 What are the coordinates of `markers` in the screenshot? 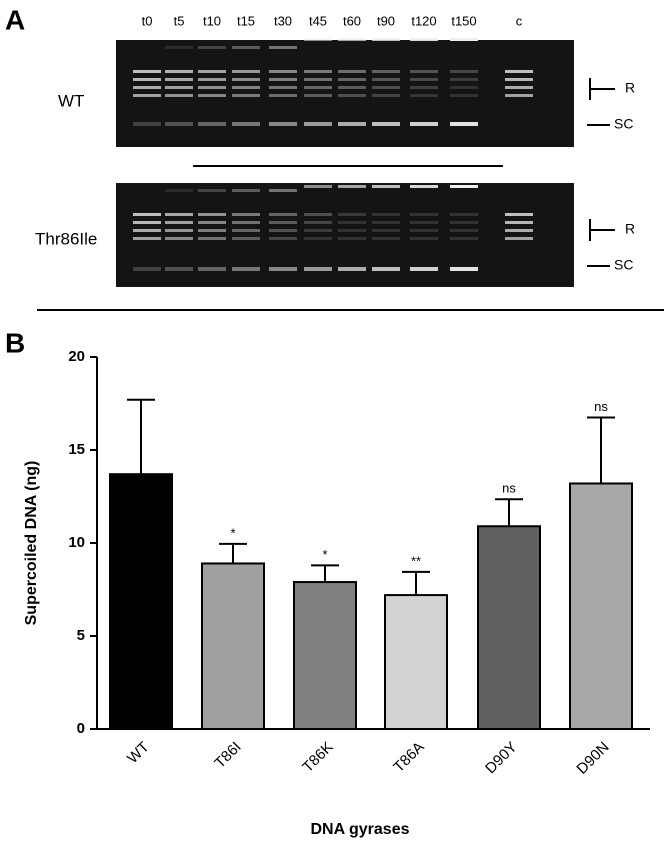 It's located at (601, 172).